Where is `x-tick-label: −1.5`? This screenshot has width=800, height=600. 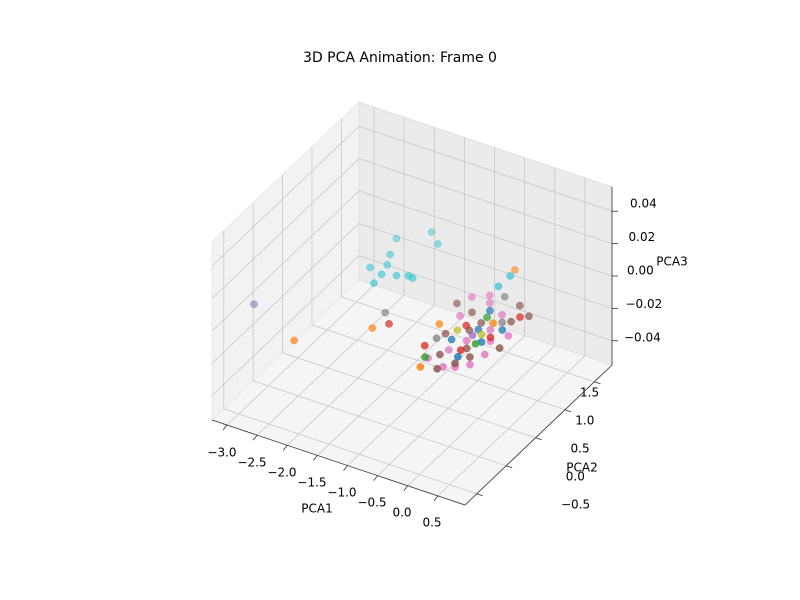 x-tick-label: −1.5 is located at coordinates (311, 483).